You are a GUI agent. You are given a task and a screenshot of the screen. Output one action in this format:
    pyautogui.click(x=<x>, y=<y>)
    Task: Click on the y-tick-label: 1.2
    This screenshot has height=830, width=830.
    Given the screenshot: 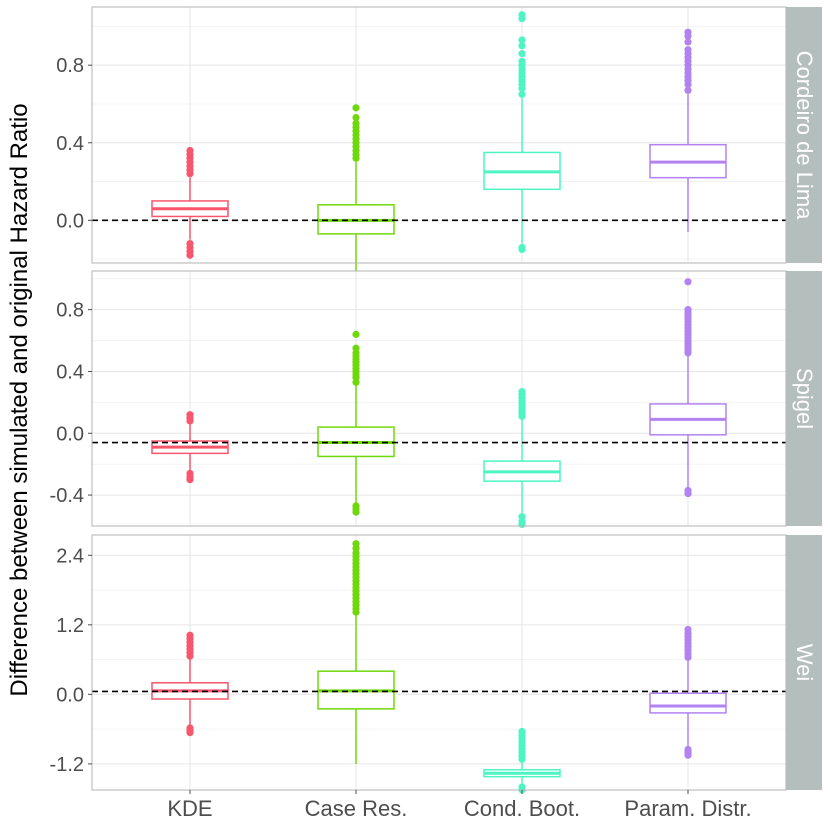 What is the action you would take?
    pyautogui.click(x=70, y=626)
    